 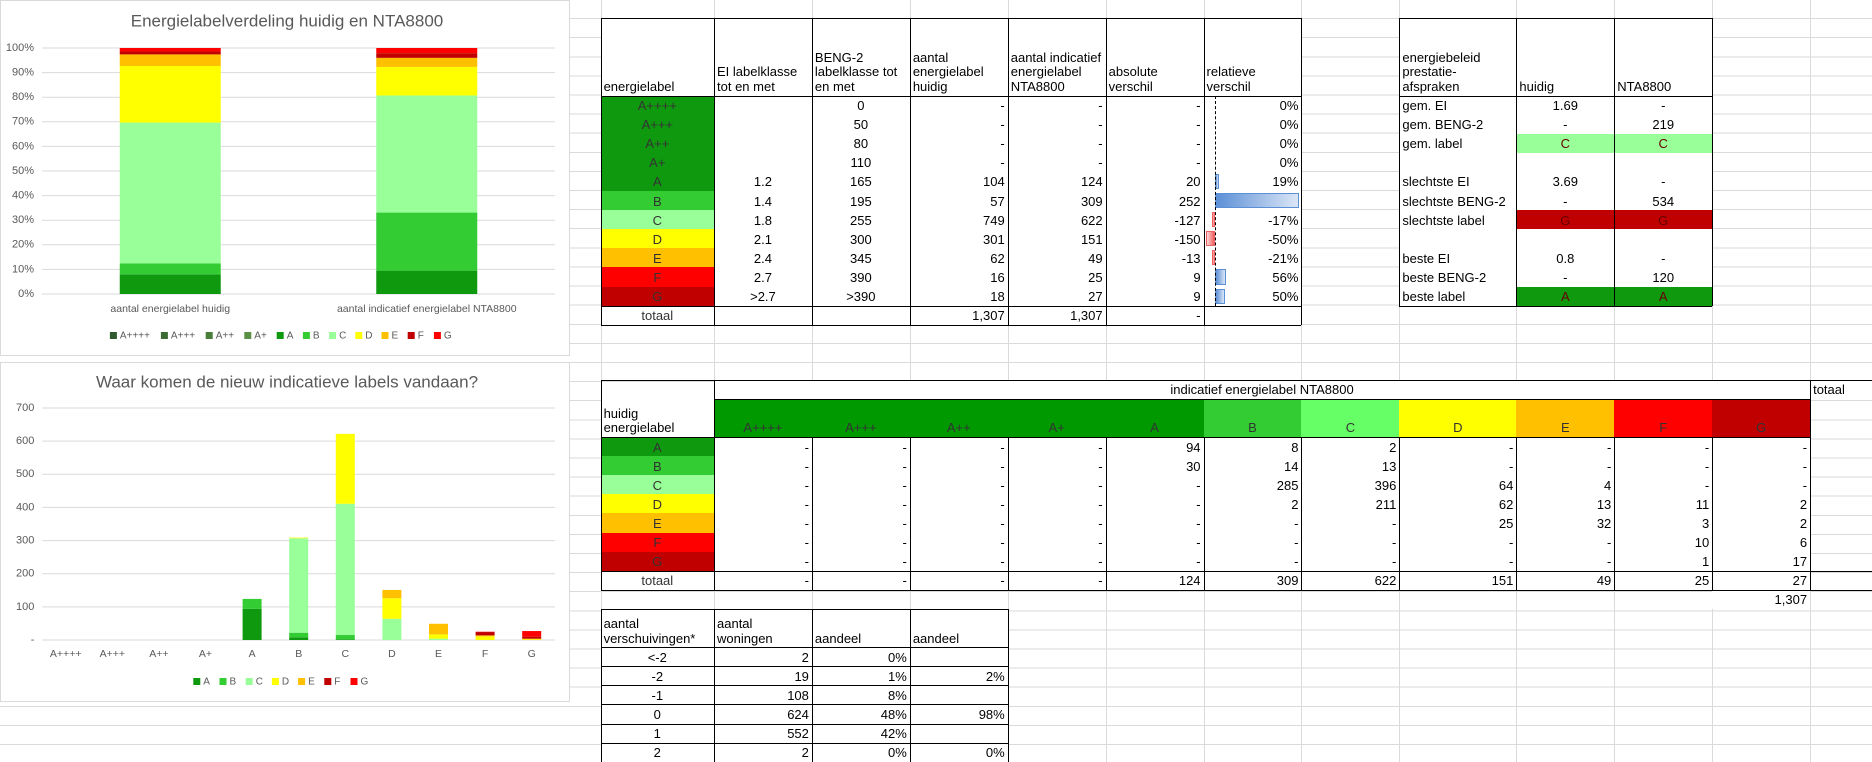 I want to click on cell: -150, so click(x=1154, y=239).